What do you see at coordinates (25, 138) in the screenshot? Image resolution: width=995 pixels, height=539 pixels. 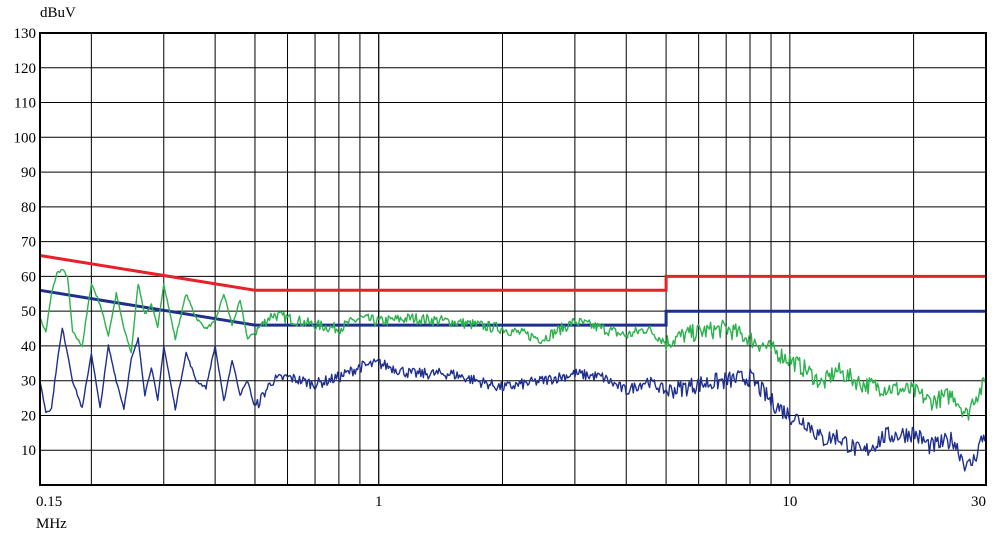 I see `y-tick-label: 100` at bounding box center [25, 138].